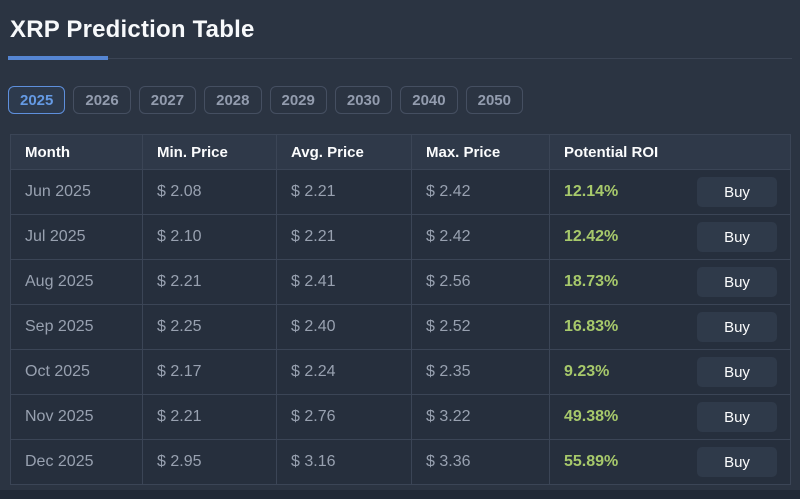 The width and height of the screenshot is (800, 499). Describe the element at coordinates (209, 327) in the screenshot. I see `min-cell: $ 2.25` at that location.